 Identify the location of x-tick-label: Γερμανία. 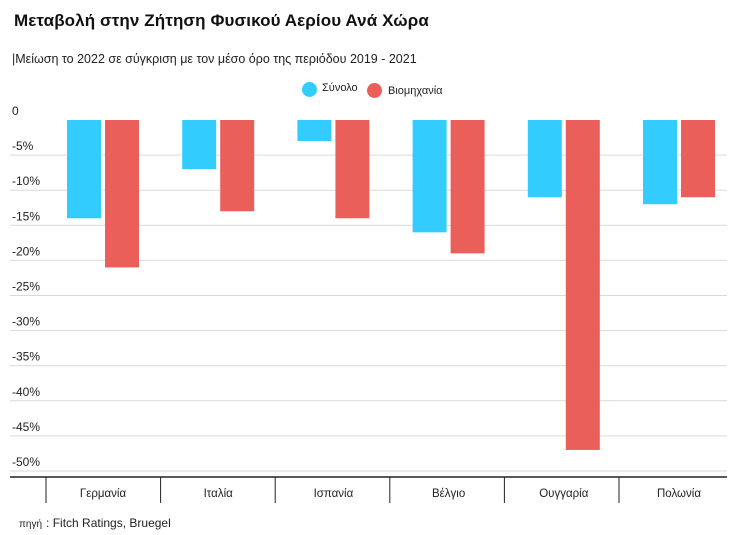
(103, 494).